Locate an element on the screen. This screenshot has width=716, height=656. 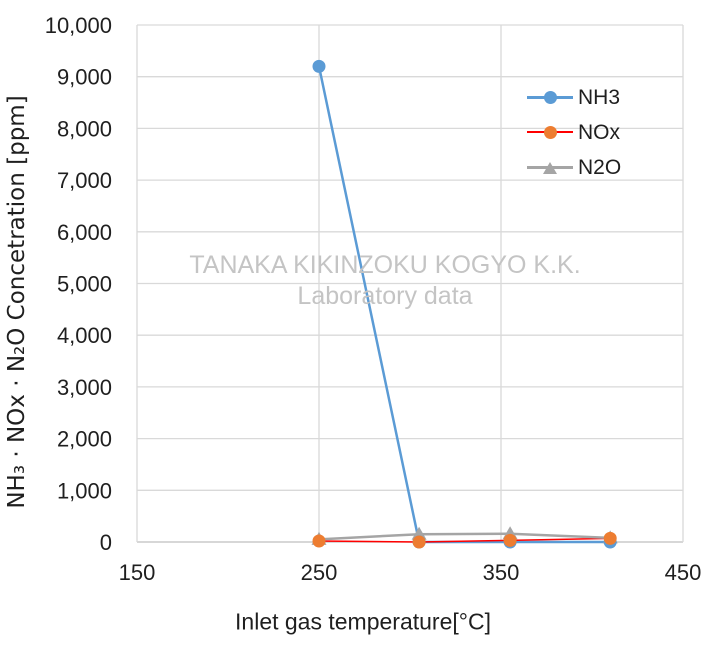
y-tick-label: 1,000 is located at coordinates (84, 490).